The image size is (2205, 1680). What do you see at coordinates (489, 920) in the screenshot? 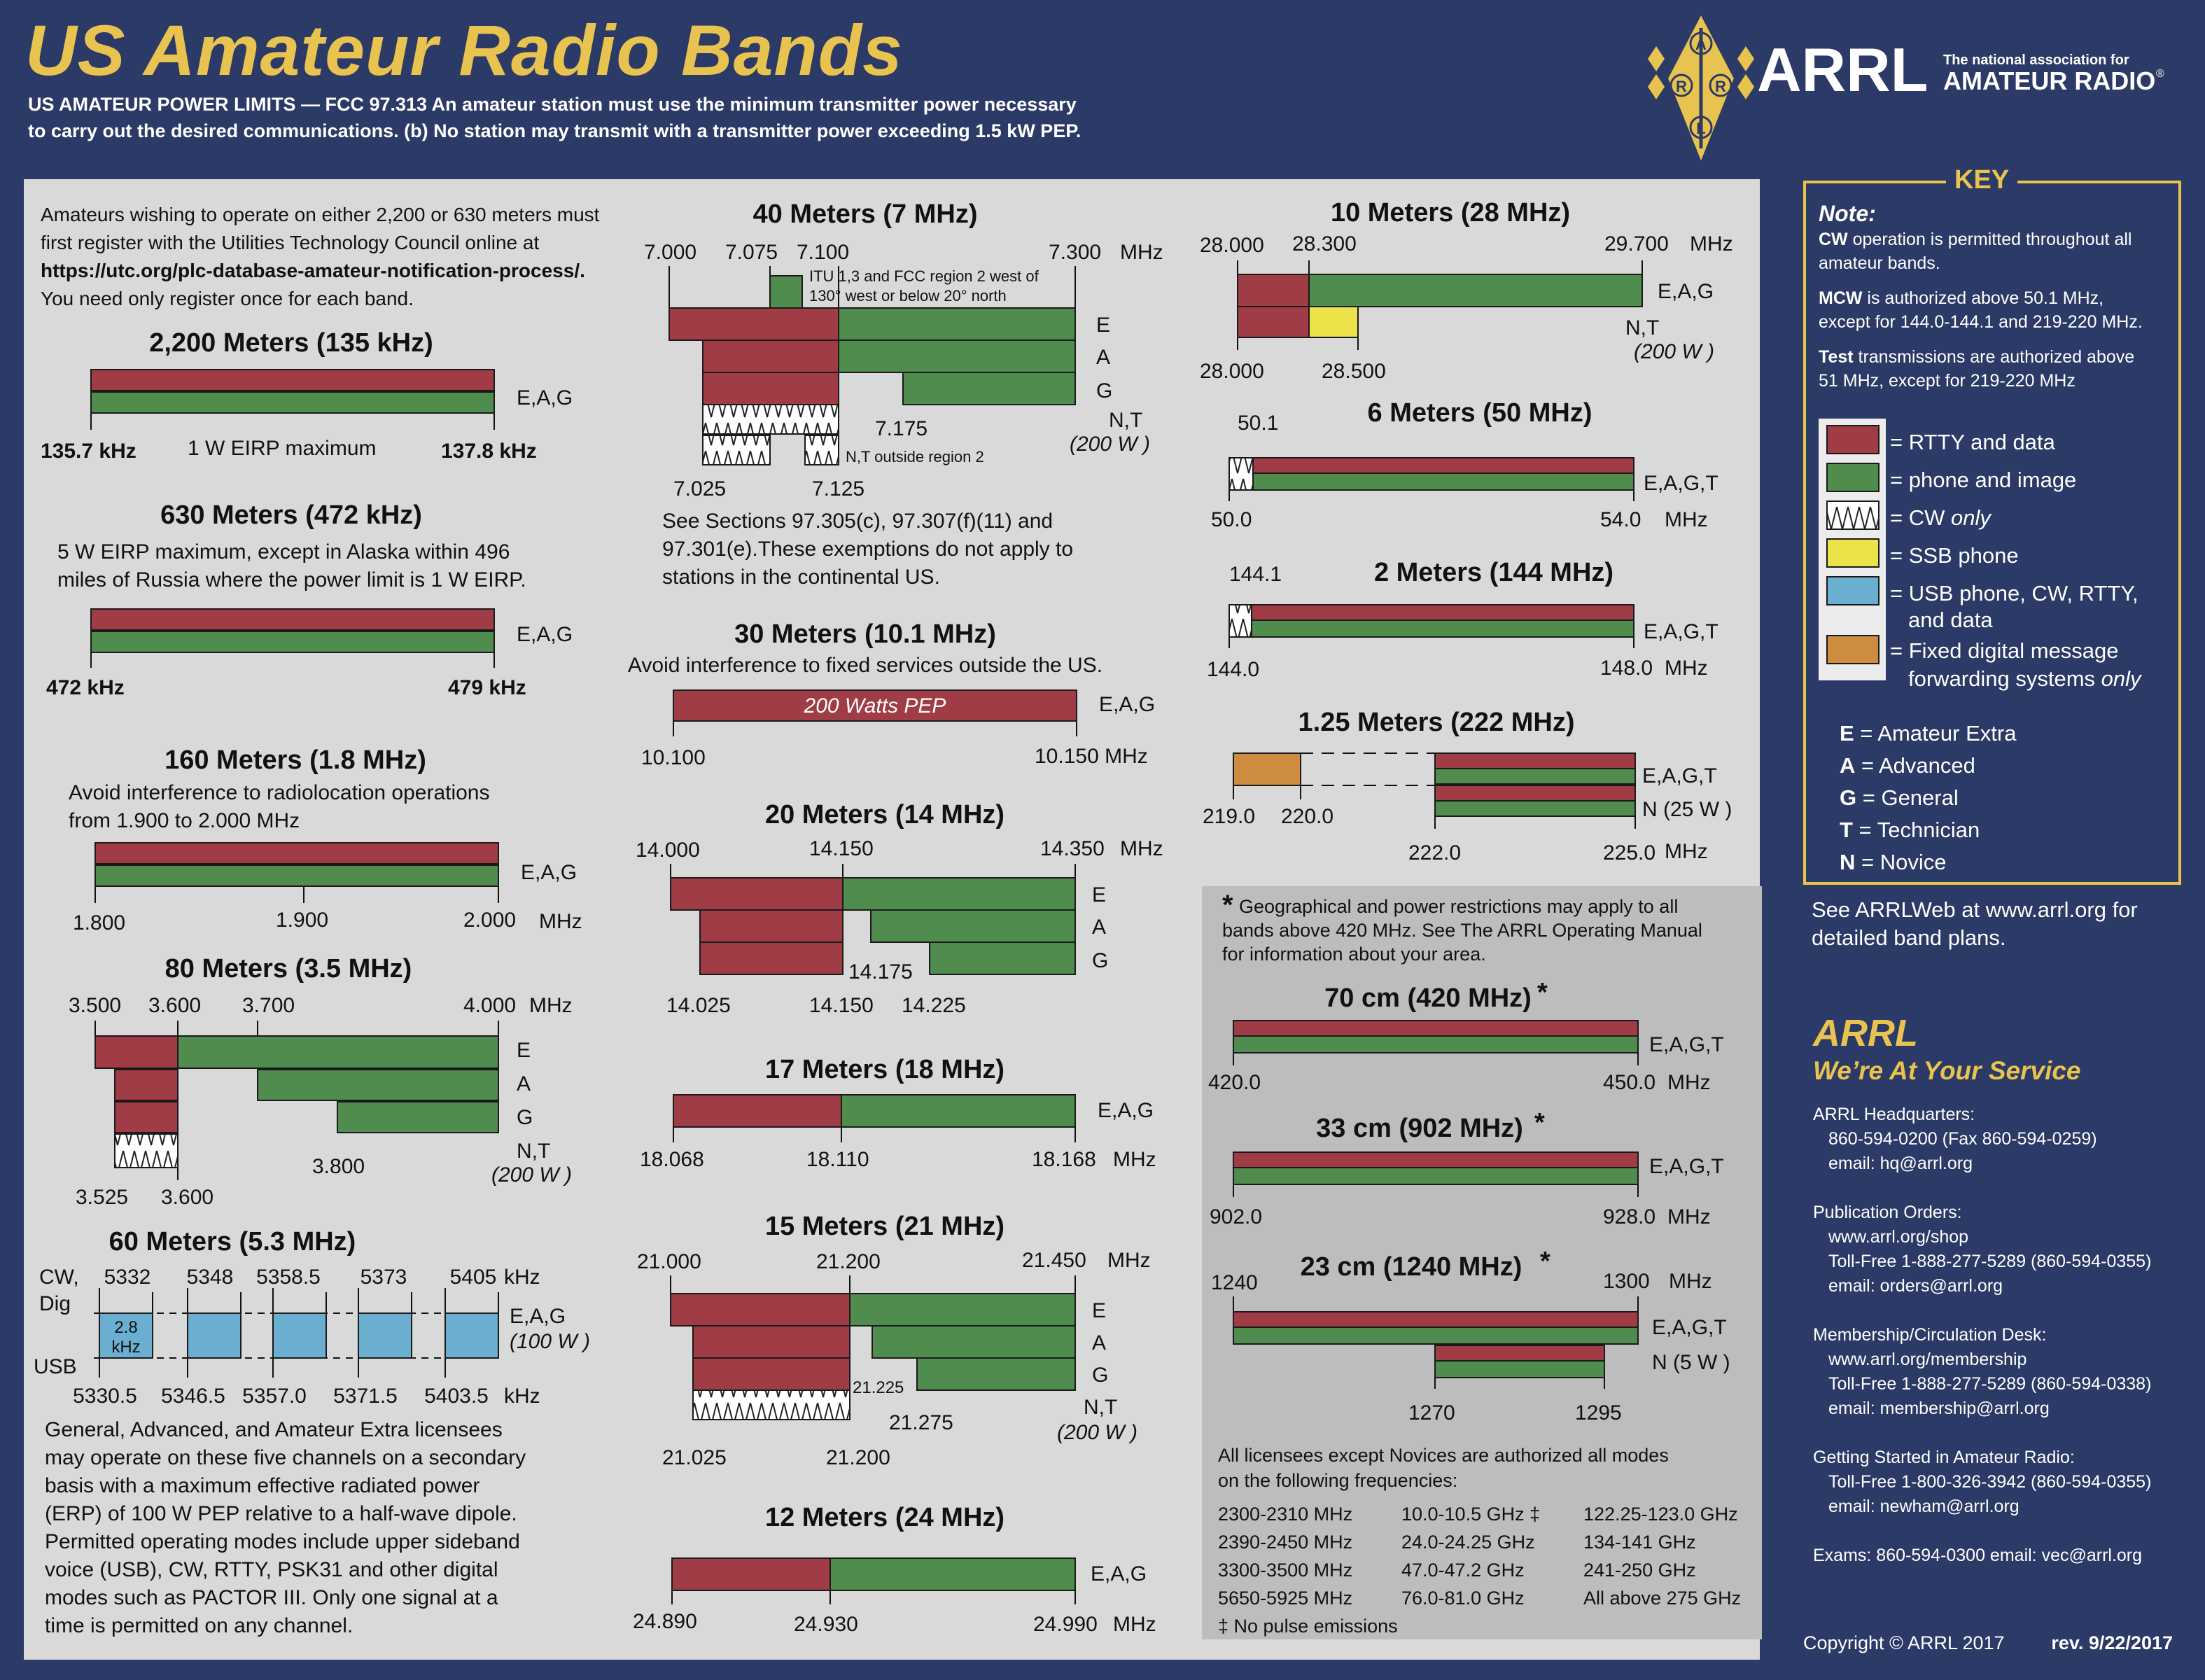
I see `freq-high: 2.000` at bounding box center [489, 920].